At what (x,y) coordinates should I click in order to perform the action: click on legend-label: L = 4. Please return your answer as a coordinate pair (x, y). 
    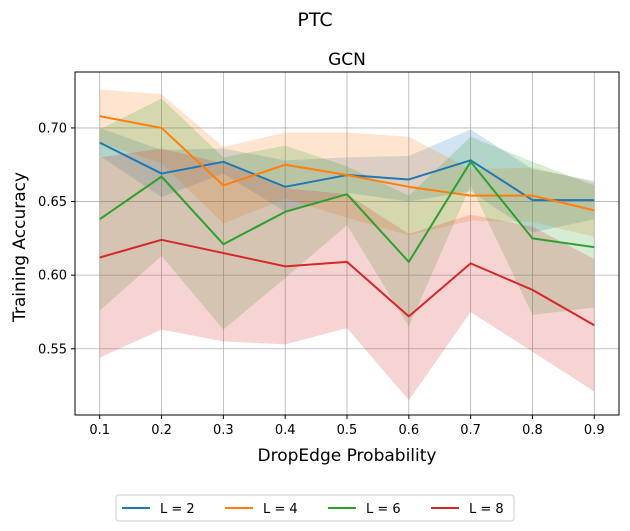
    Looking at the image, I should click on (280, 509).